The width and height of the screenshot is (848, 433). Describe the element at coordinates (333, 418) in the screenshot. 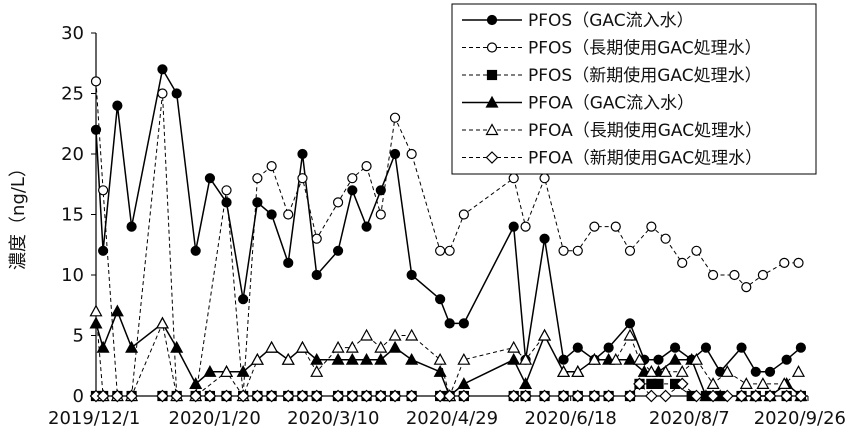

I see `x-tick-label: 2020/3/10` at that location.